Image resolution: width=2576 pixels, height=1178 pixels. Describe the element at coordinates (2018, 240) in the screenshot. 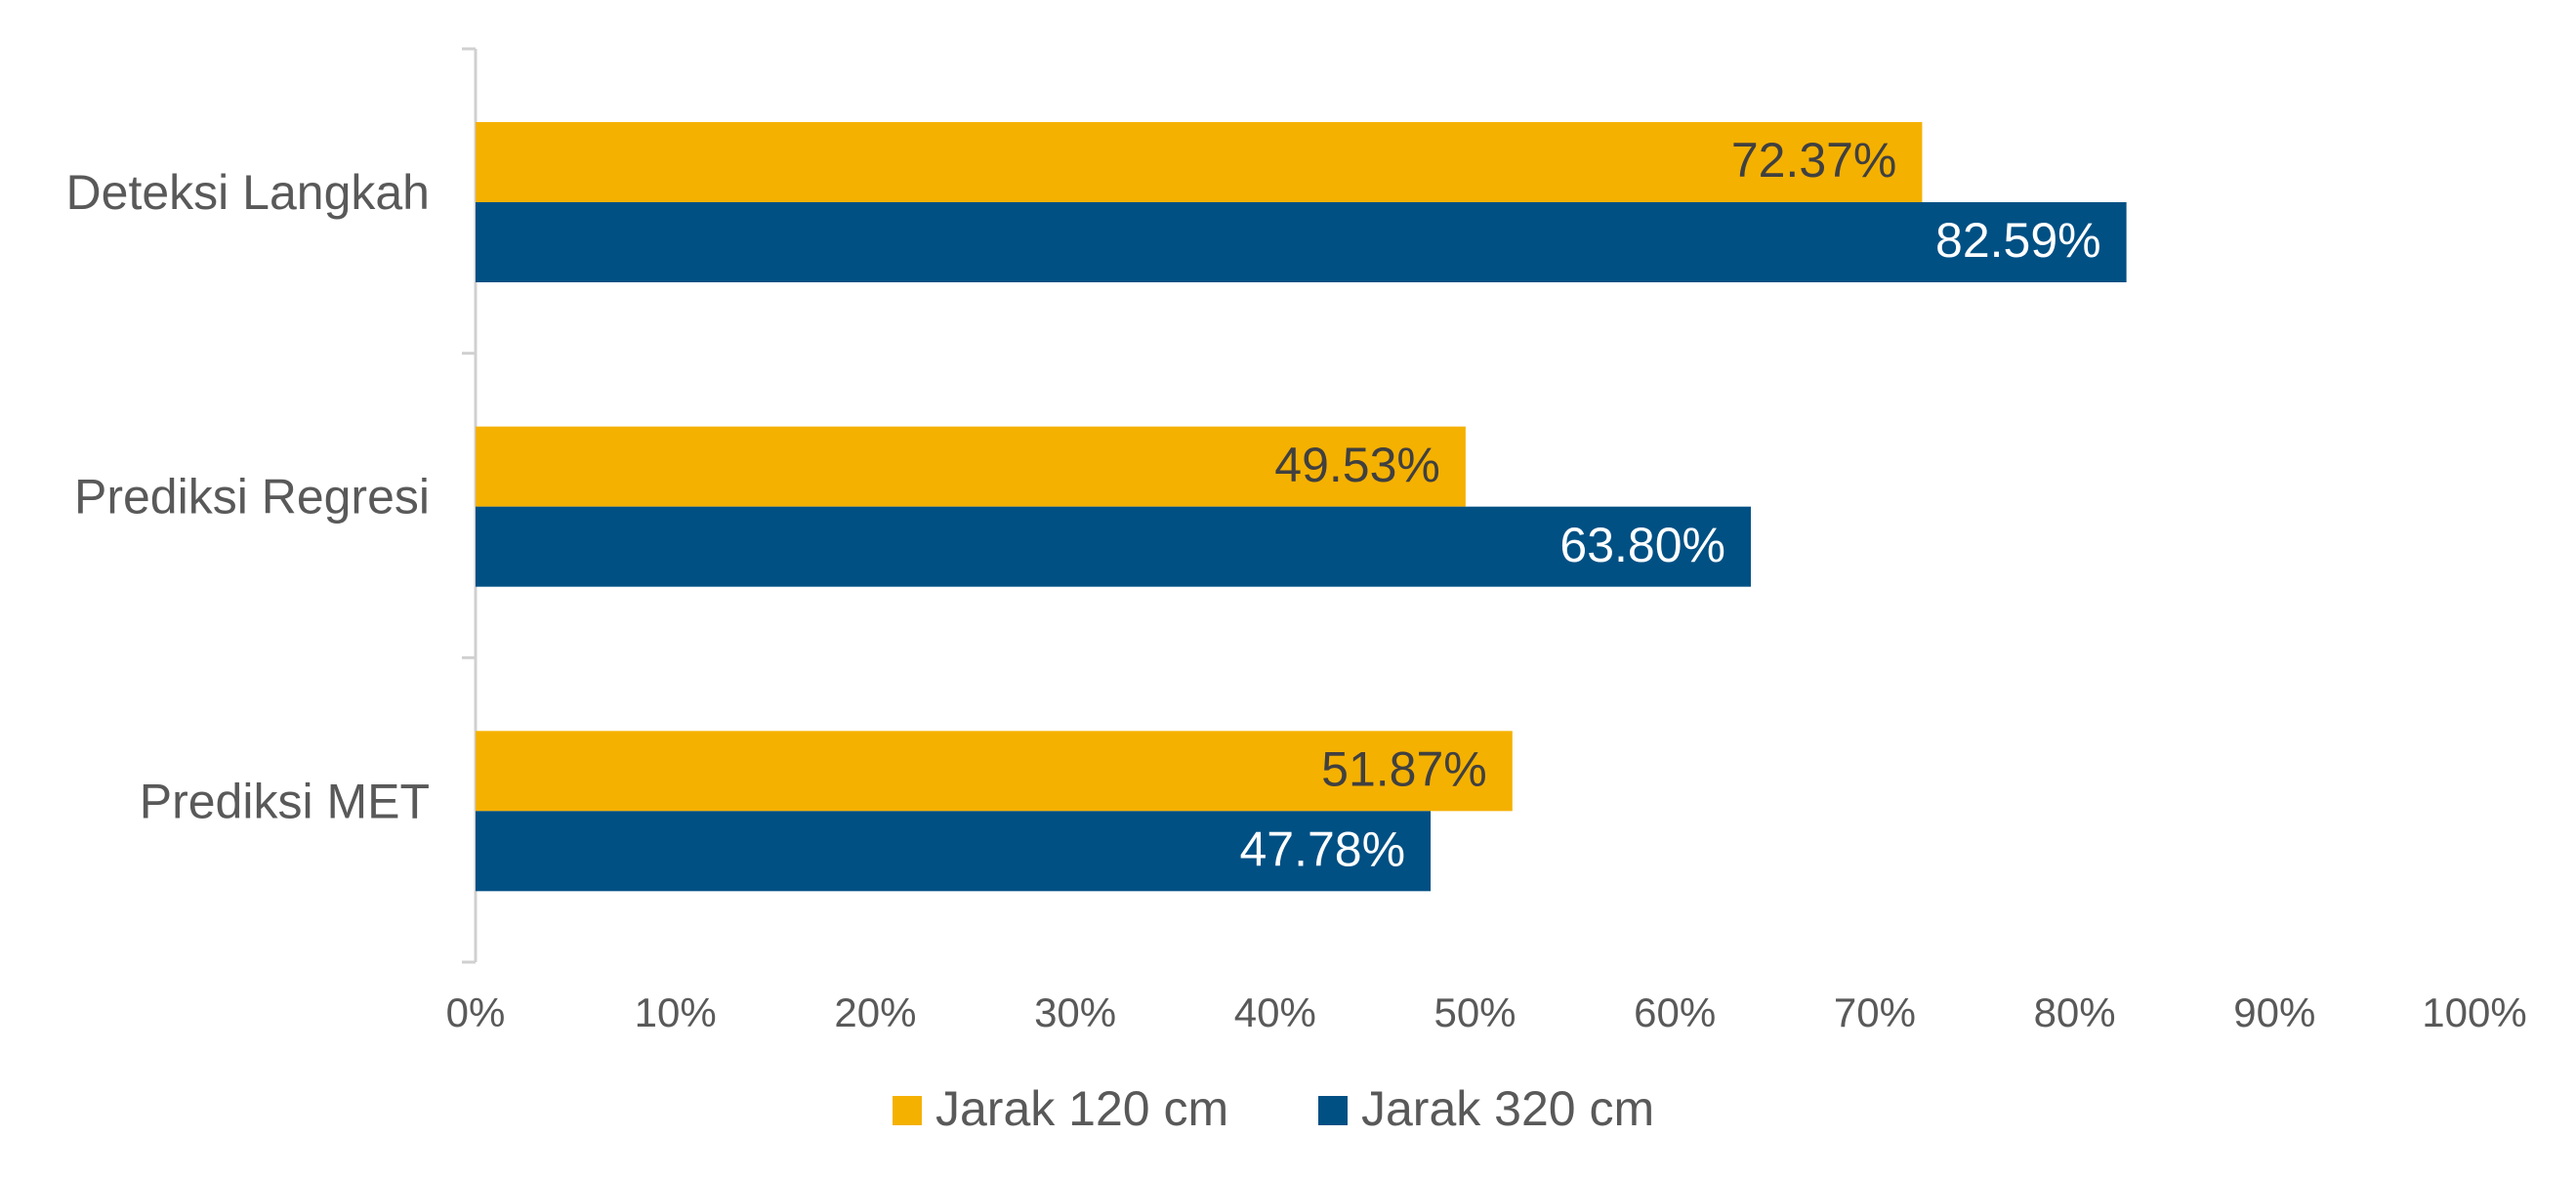

I see `data-label: 82.59%` at that location.